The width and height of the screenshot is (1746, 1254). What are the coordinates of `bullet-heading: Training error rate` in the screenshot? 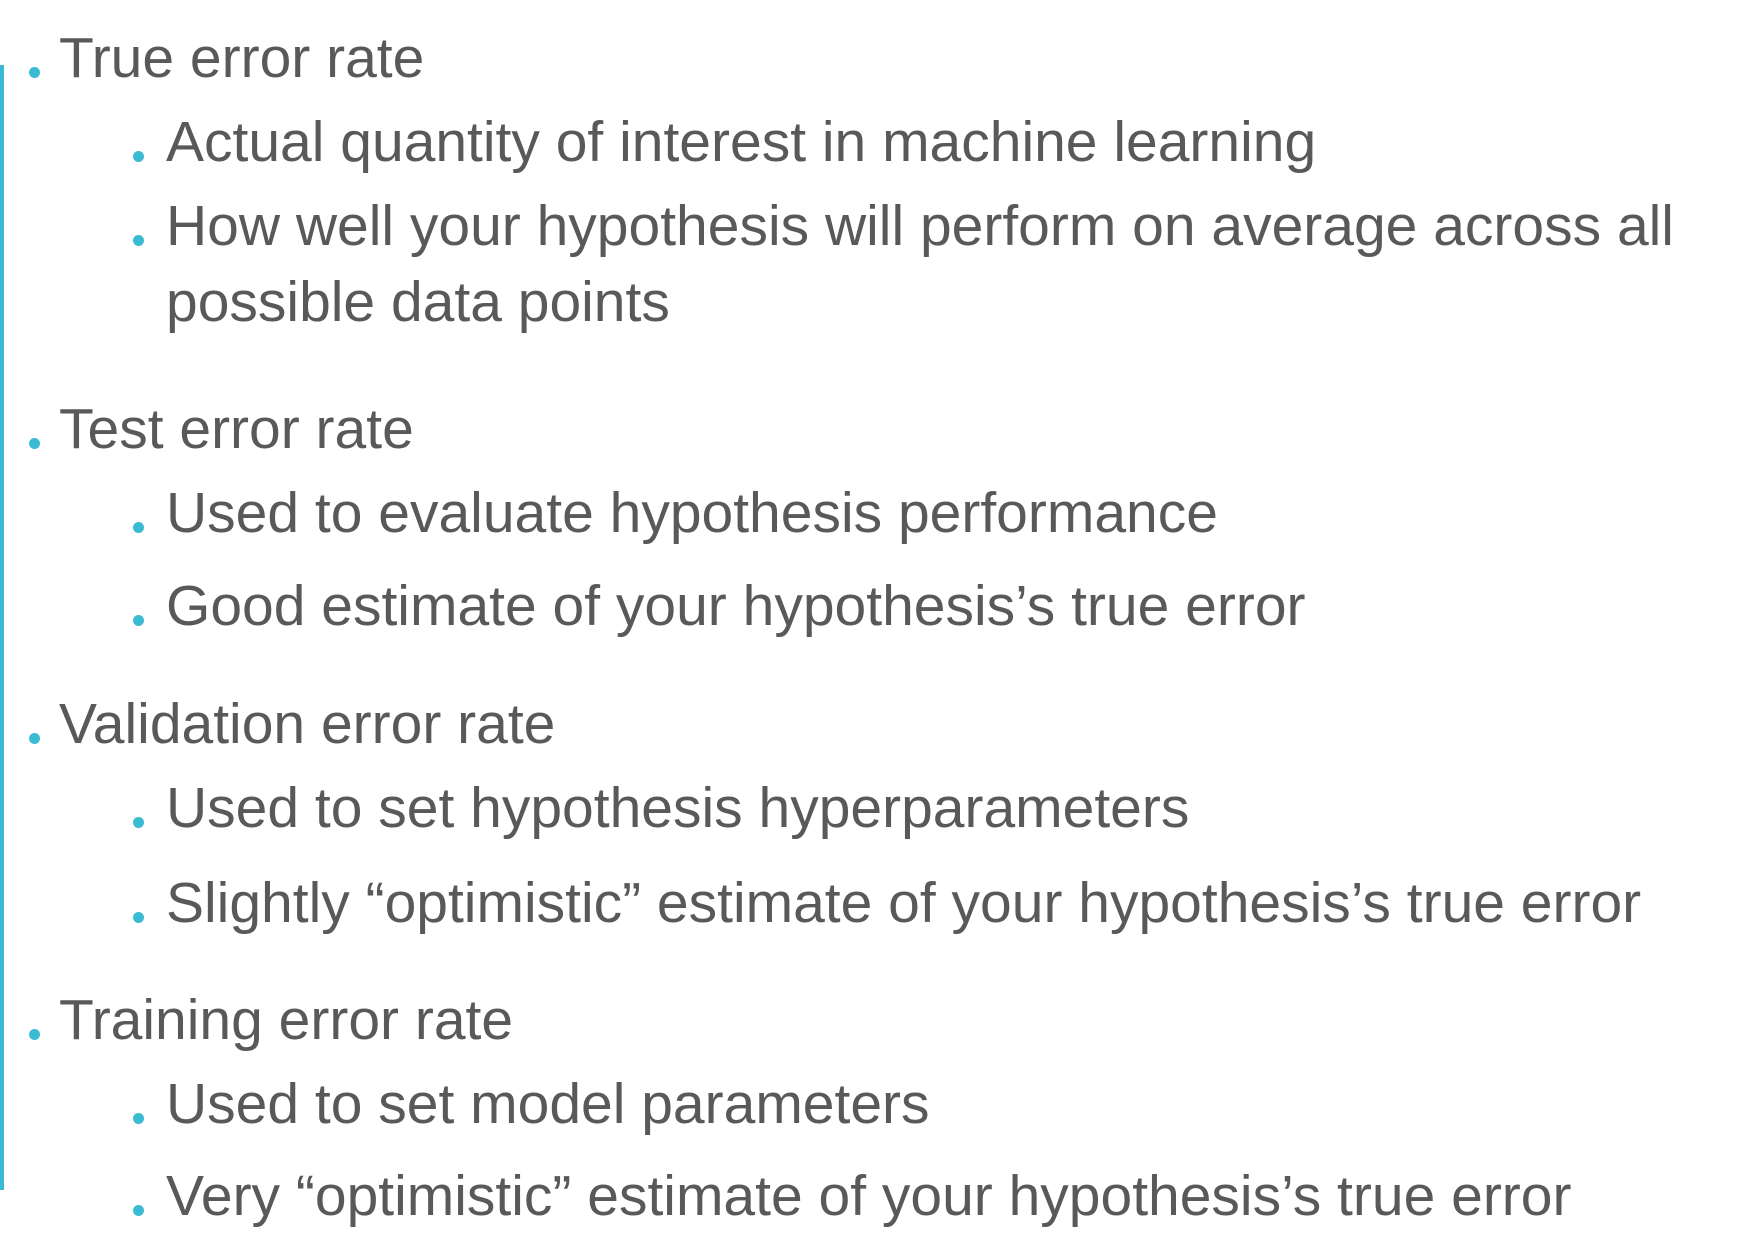 It's located at (286, 1020).